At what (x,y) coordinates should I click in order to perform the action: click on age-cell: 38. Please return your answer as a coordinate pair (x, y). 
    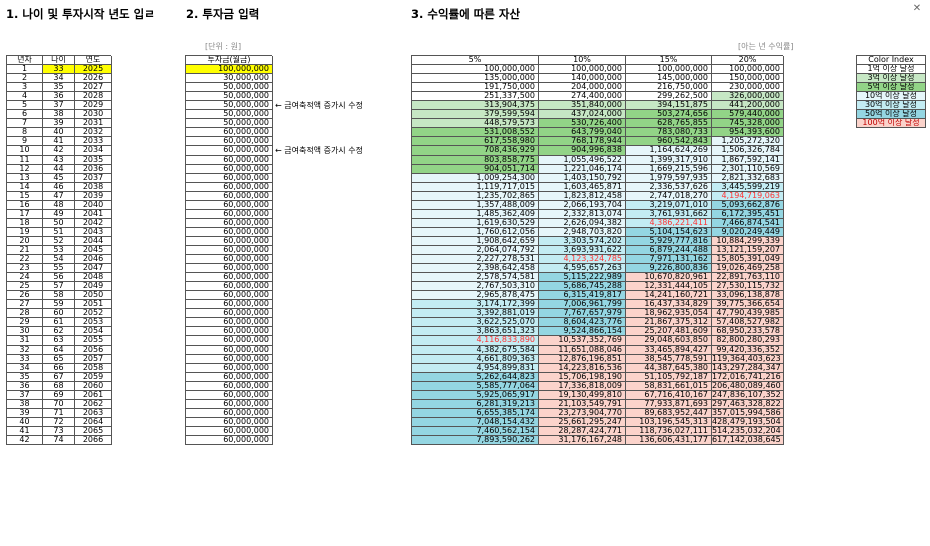
    Looking at the image, I should click on (59, 115).